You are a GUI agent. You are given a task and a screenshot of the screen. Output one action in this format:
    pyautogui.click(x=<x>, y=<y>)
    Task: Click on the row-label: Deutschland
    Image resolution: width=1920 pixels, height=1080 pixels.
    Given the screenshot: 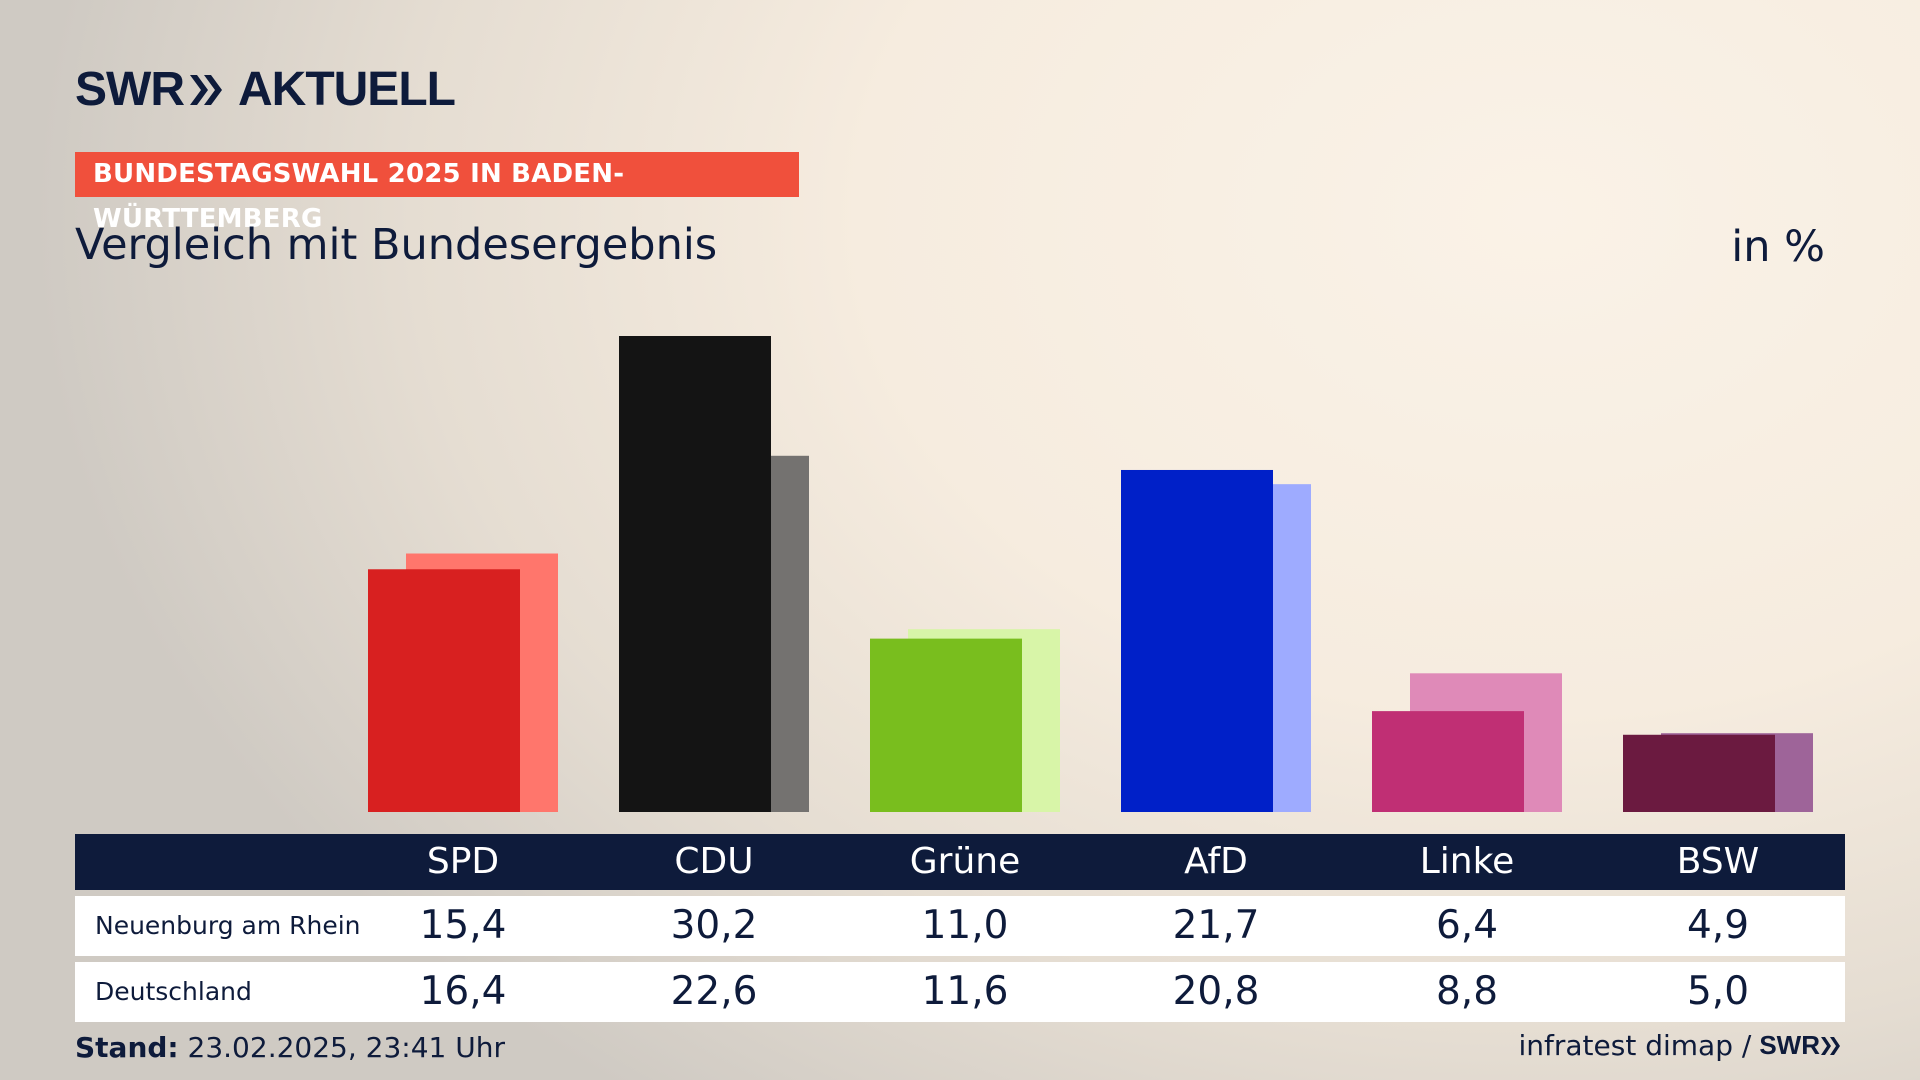 What is the action you would take?
    pyautogui.click(x=173, y=991)
    